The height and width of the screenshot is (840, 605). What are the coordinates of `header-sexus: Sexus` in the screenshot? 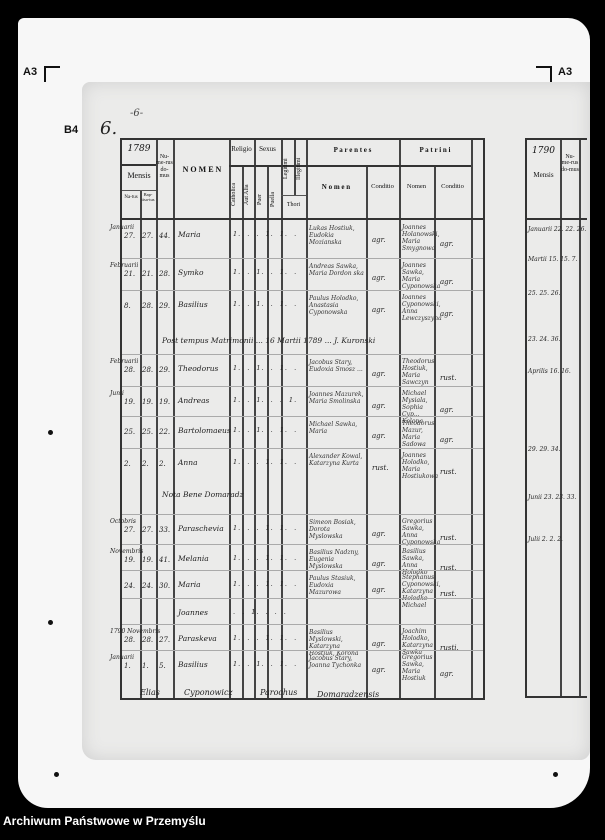 It's located at (267, 149).